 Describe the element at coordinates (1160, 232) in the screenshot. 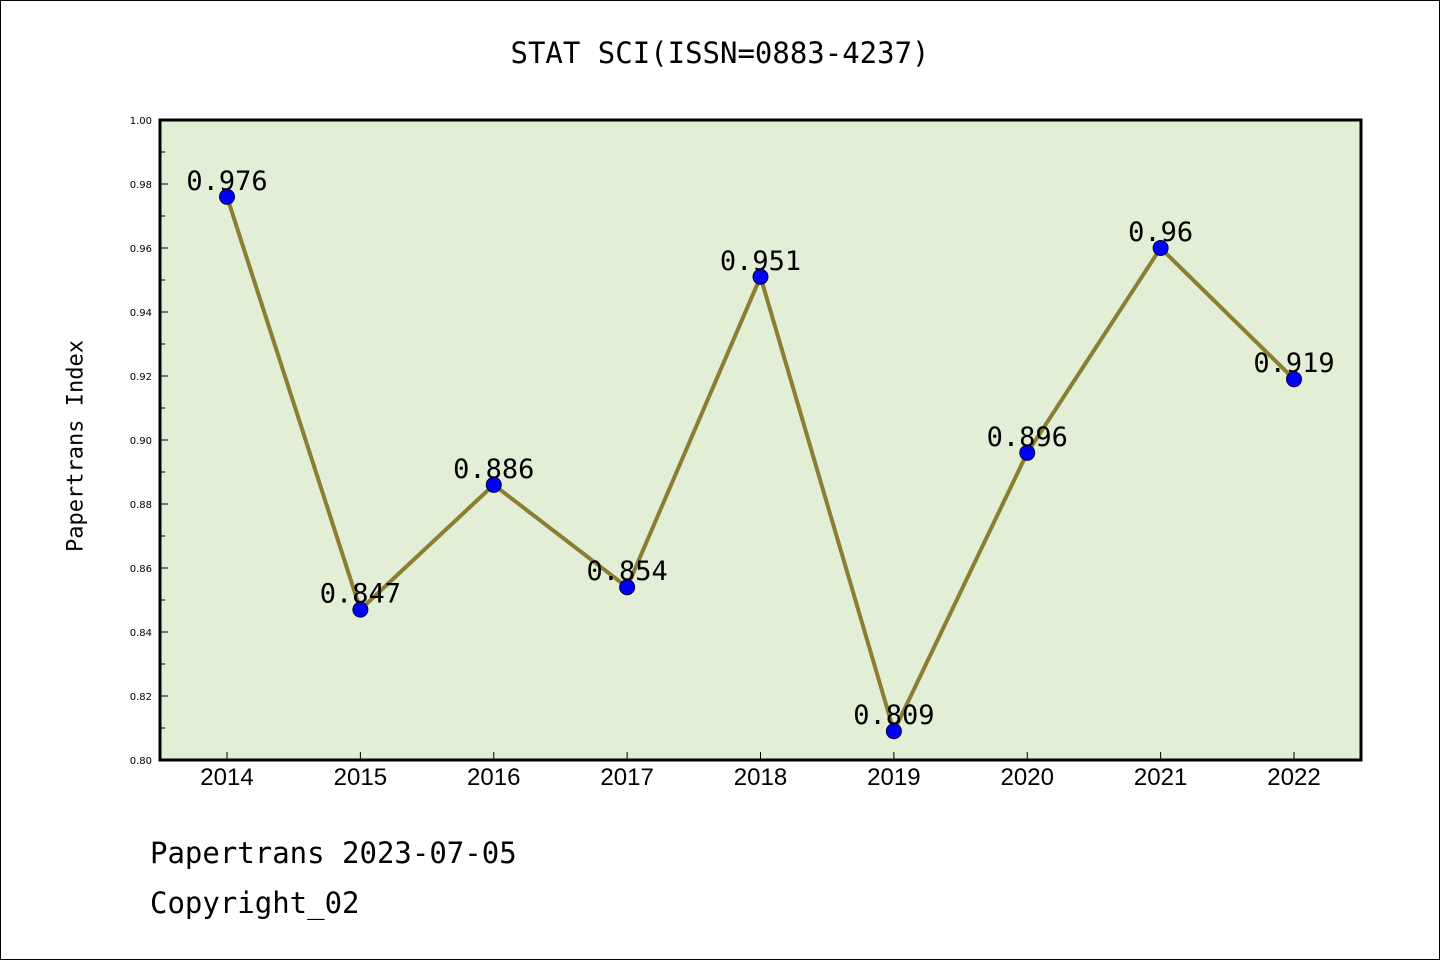

I see `data-label: 0.96` at that location.